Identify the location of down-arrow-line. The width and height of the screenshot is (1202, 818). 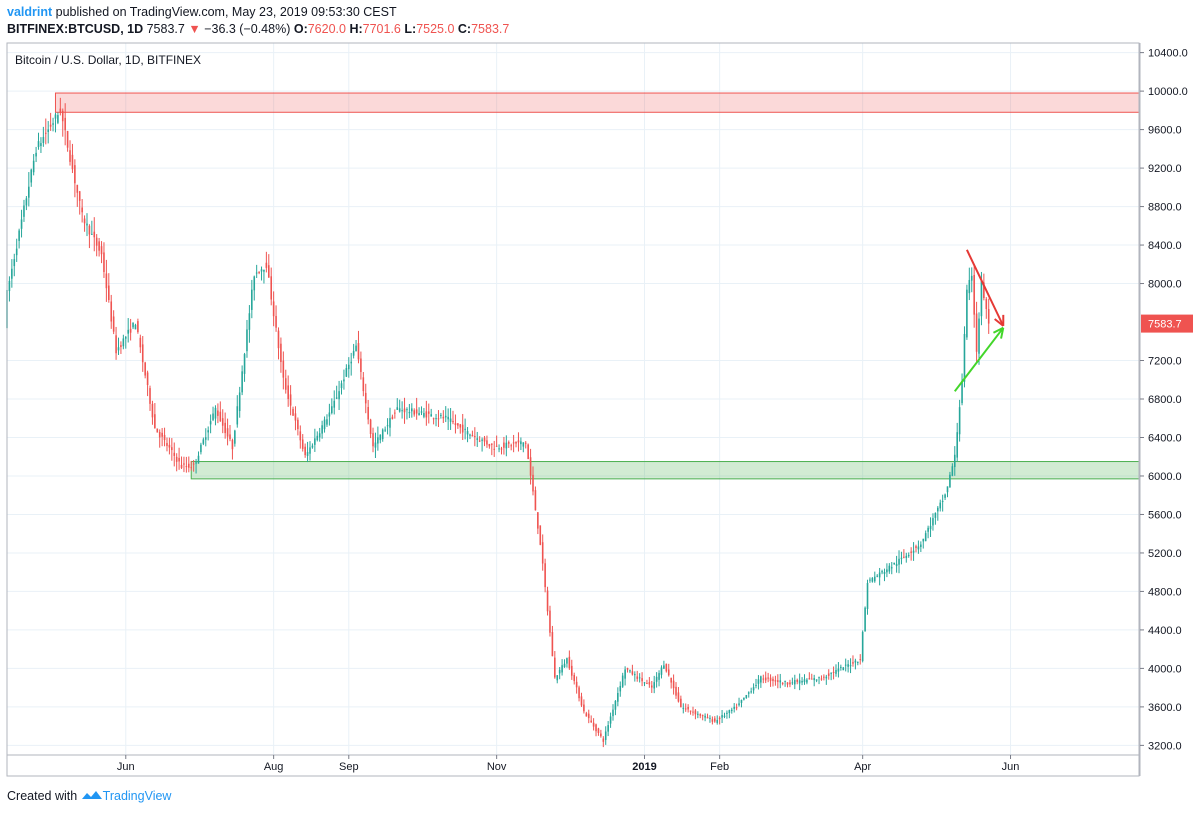
(985, 288).